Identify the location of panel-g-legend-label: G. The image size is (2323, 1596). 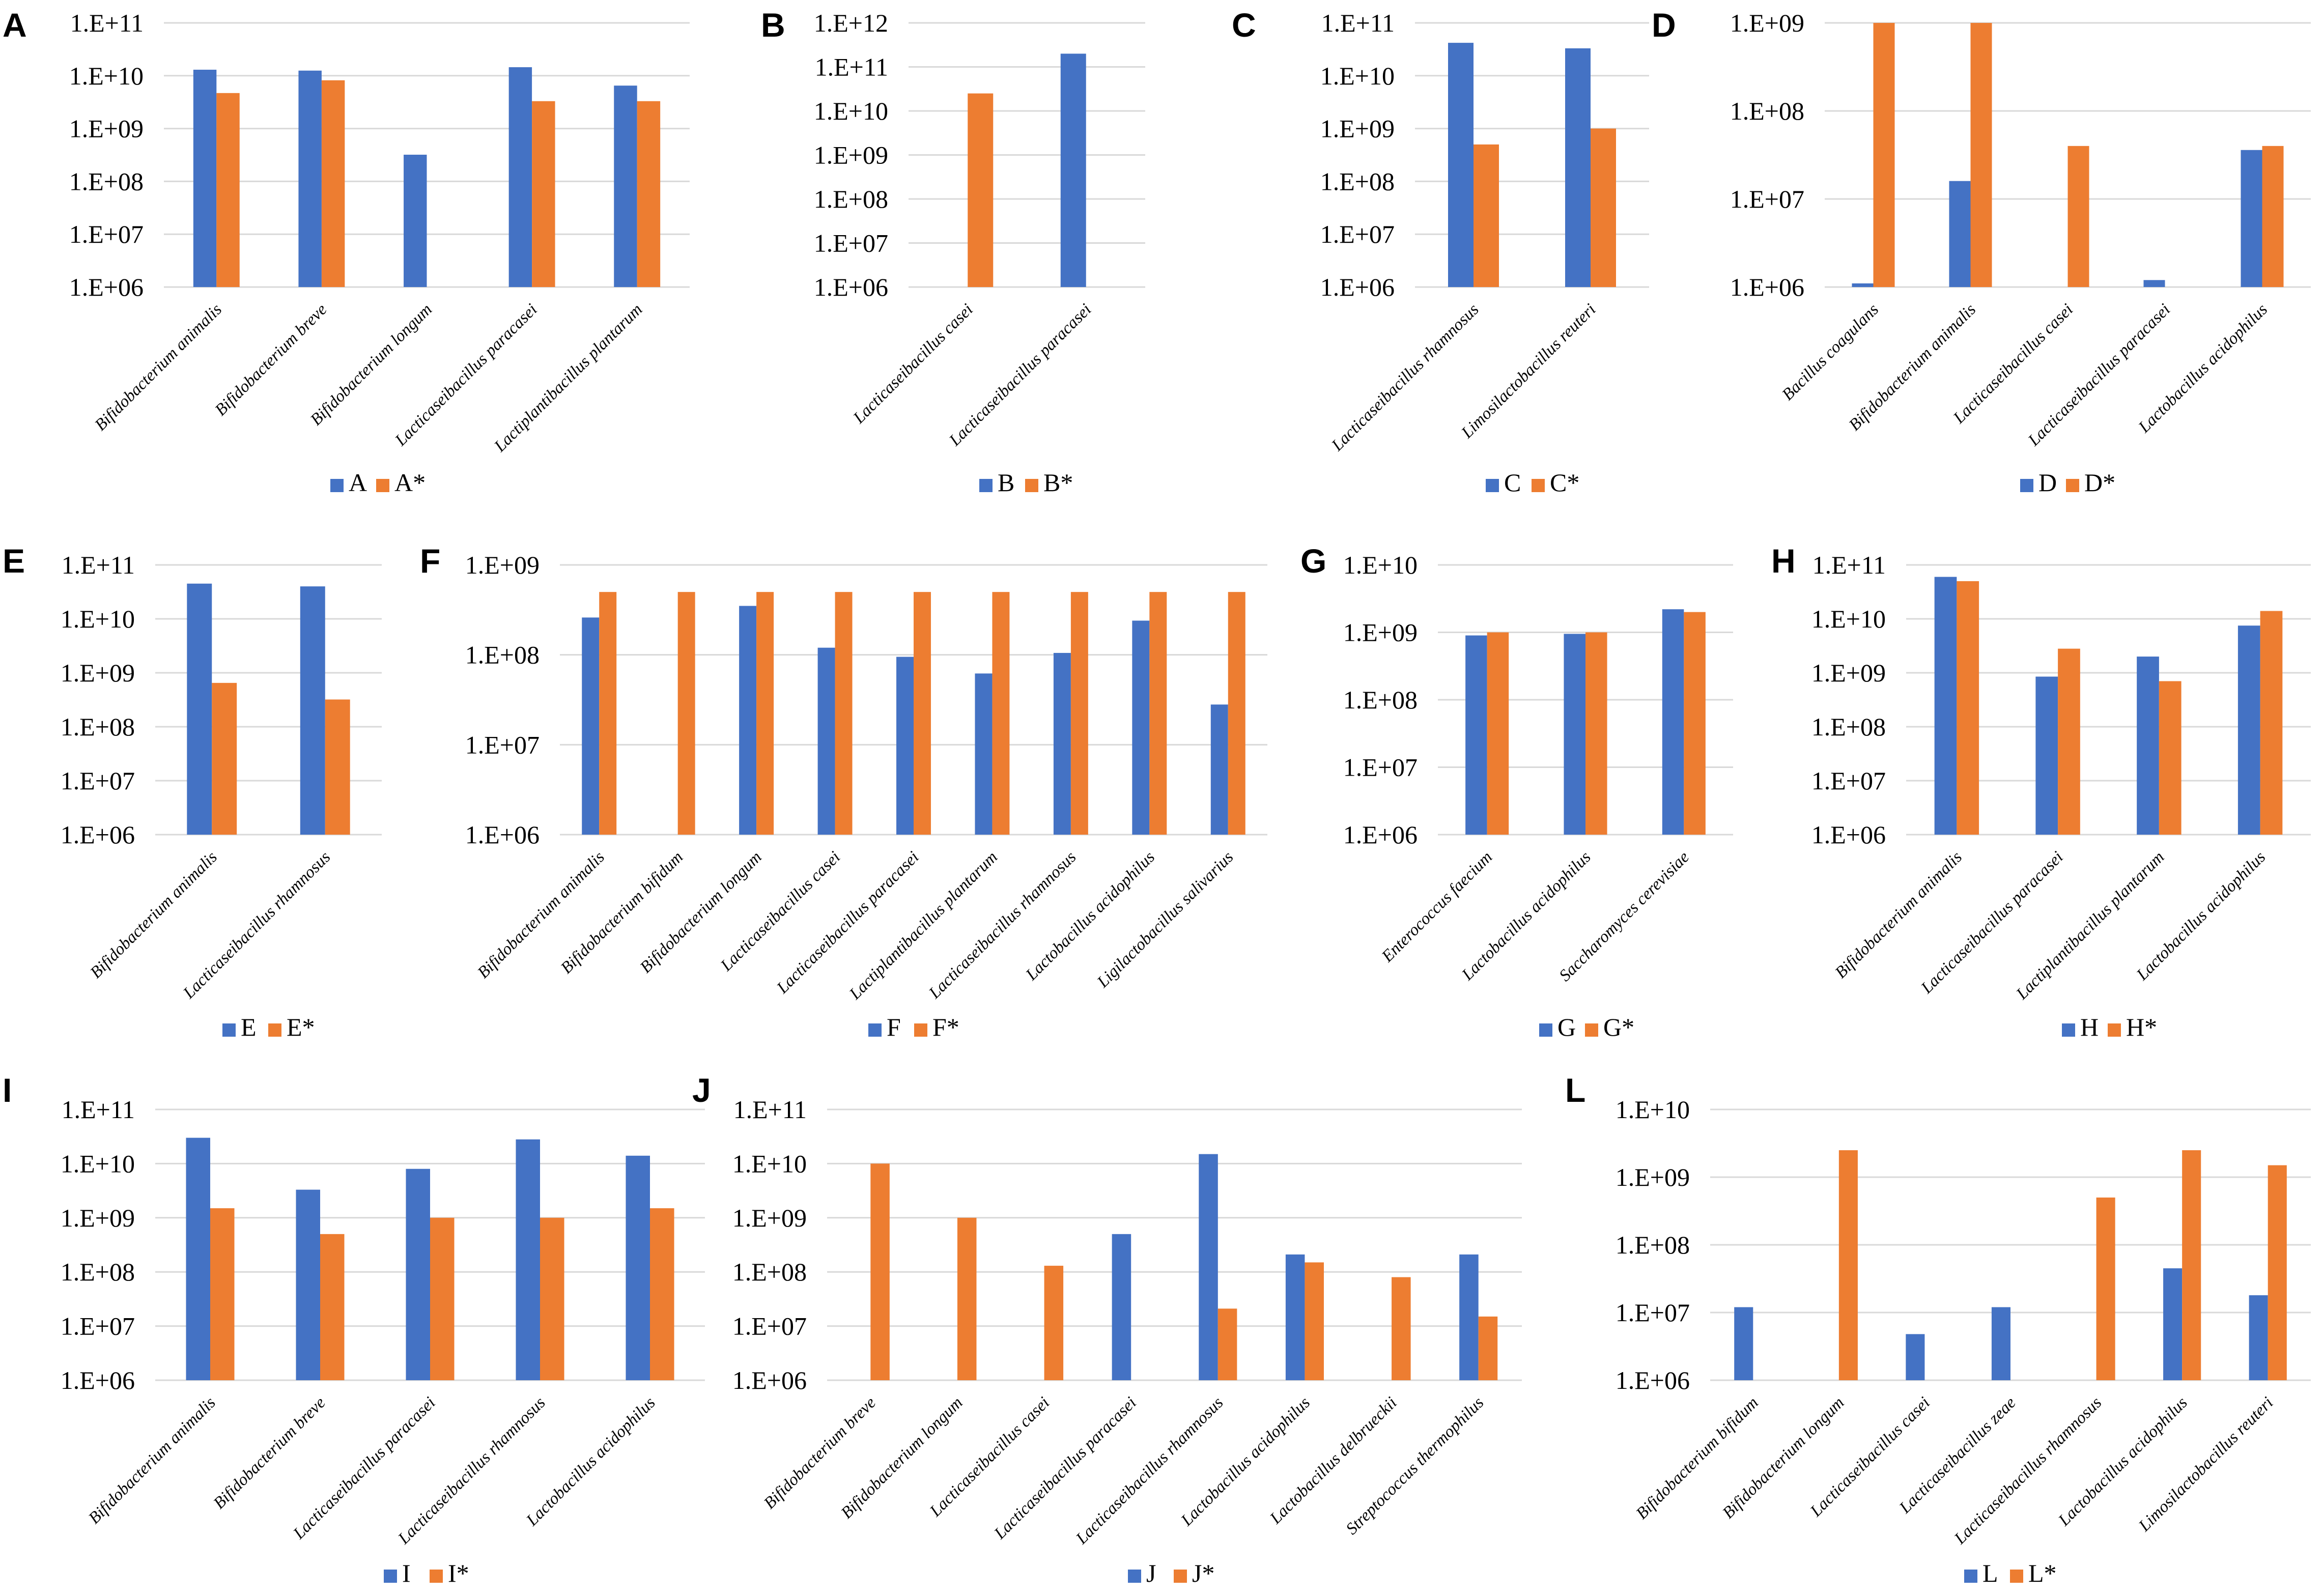
(1566, 1027).